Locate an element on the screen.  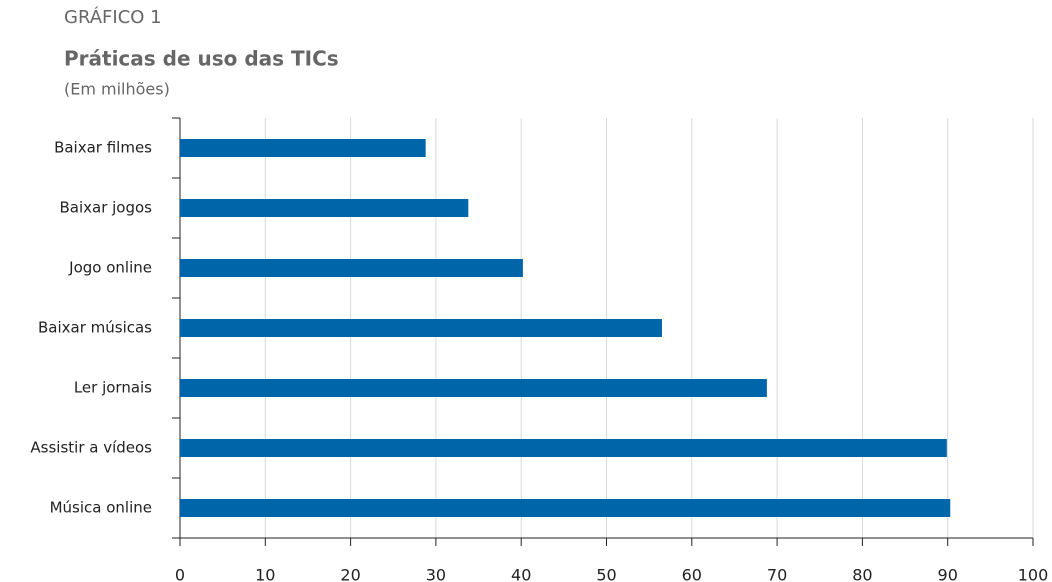
x-tick-label: 0 is located at coordinates (180, 574).